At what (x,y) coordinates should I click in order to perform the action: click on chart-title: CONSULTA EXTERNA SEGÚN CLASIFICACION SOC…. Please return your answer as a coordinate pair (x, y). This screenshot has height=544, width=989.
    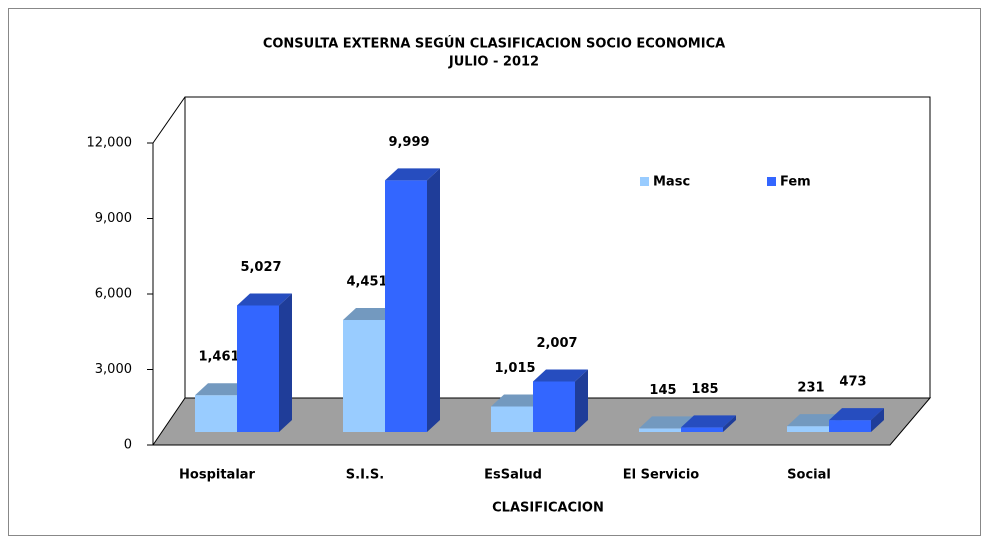
    Looking at the image, I should click on (494, 44).